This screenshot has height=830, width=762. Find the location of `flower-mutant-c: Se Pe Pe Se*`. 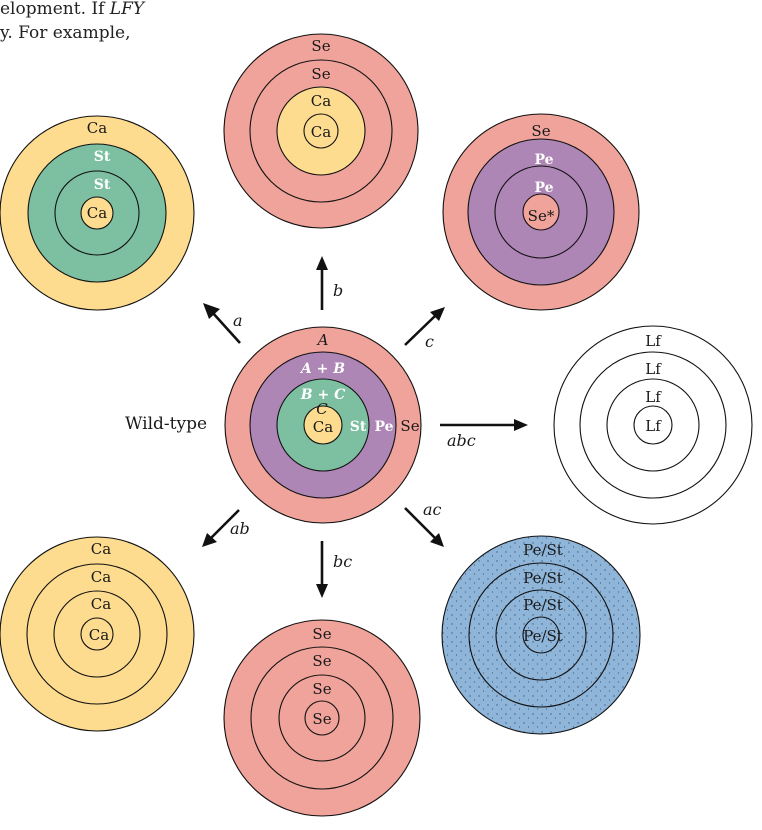

flower-mutant-c: Se Pe Pe Se* is located at coordinates (541, 212).